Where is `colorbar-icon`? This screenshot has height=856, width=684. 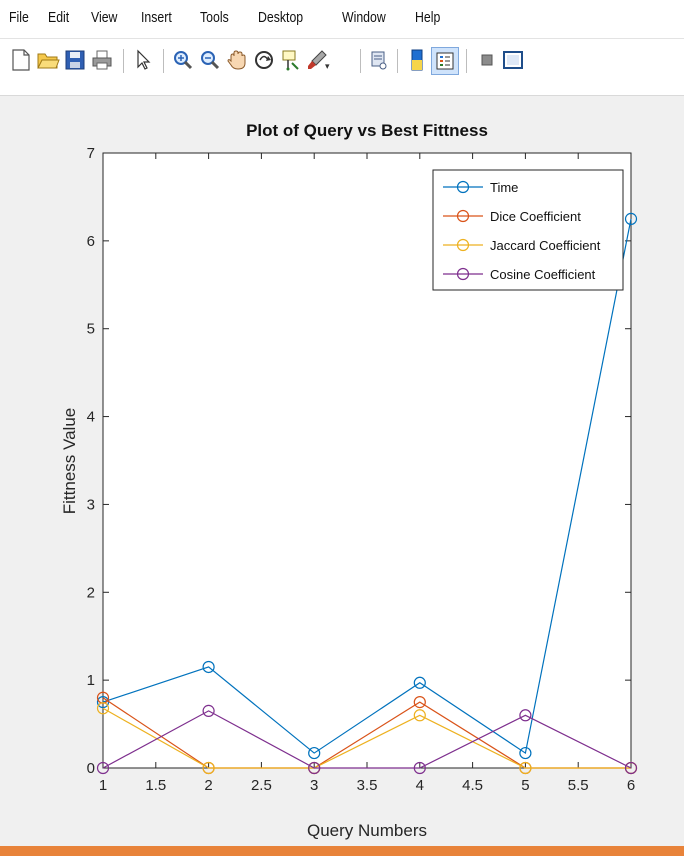
colorbar-icon is located at coordinates (417, 60).